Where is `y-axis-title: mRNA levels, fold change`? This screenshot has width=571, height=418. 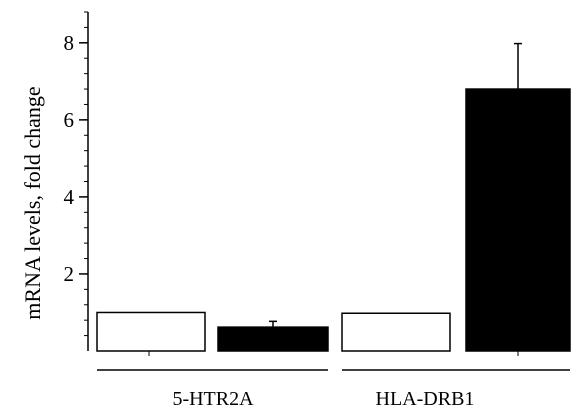
y-axis-title: mRNA levels, fold change is located at coordinates (32, 202).